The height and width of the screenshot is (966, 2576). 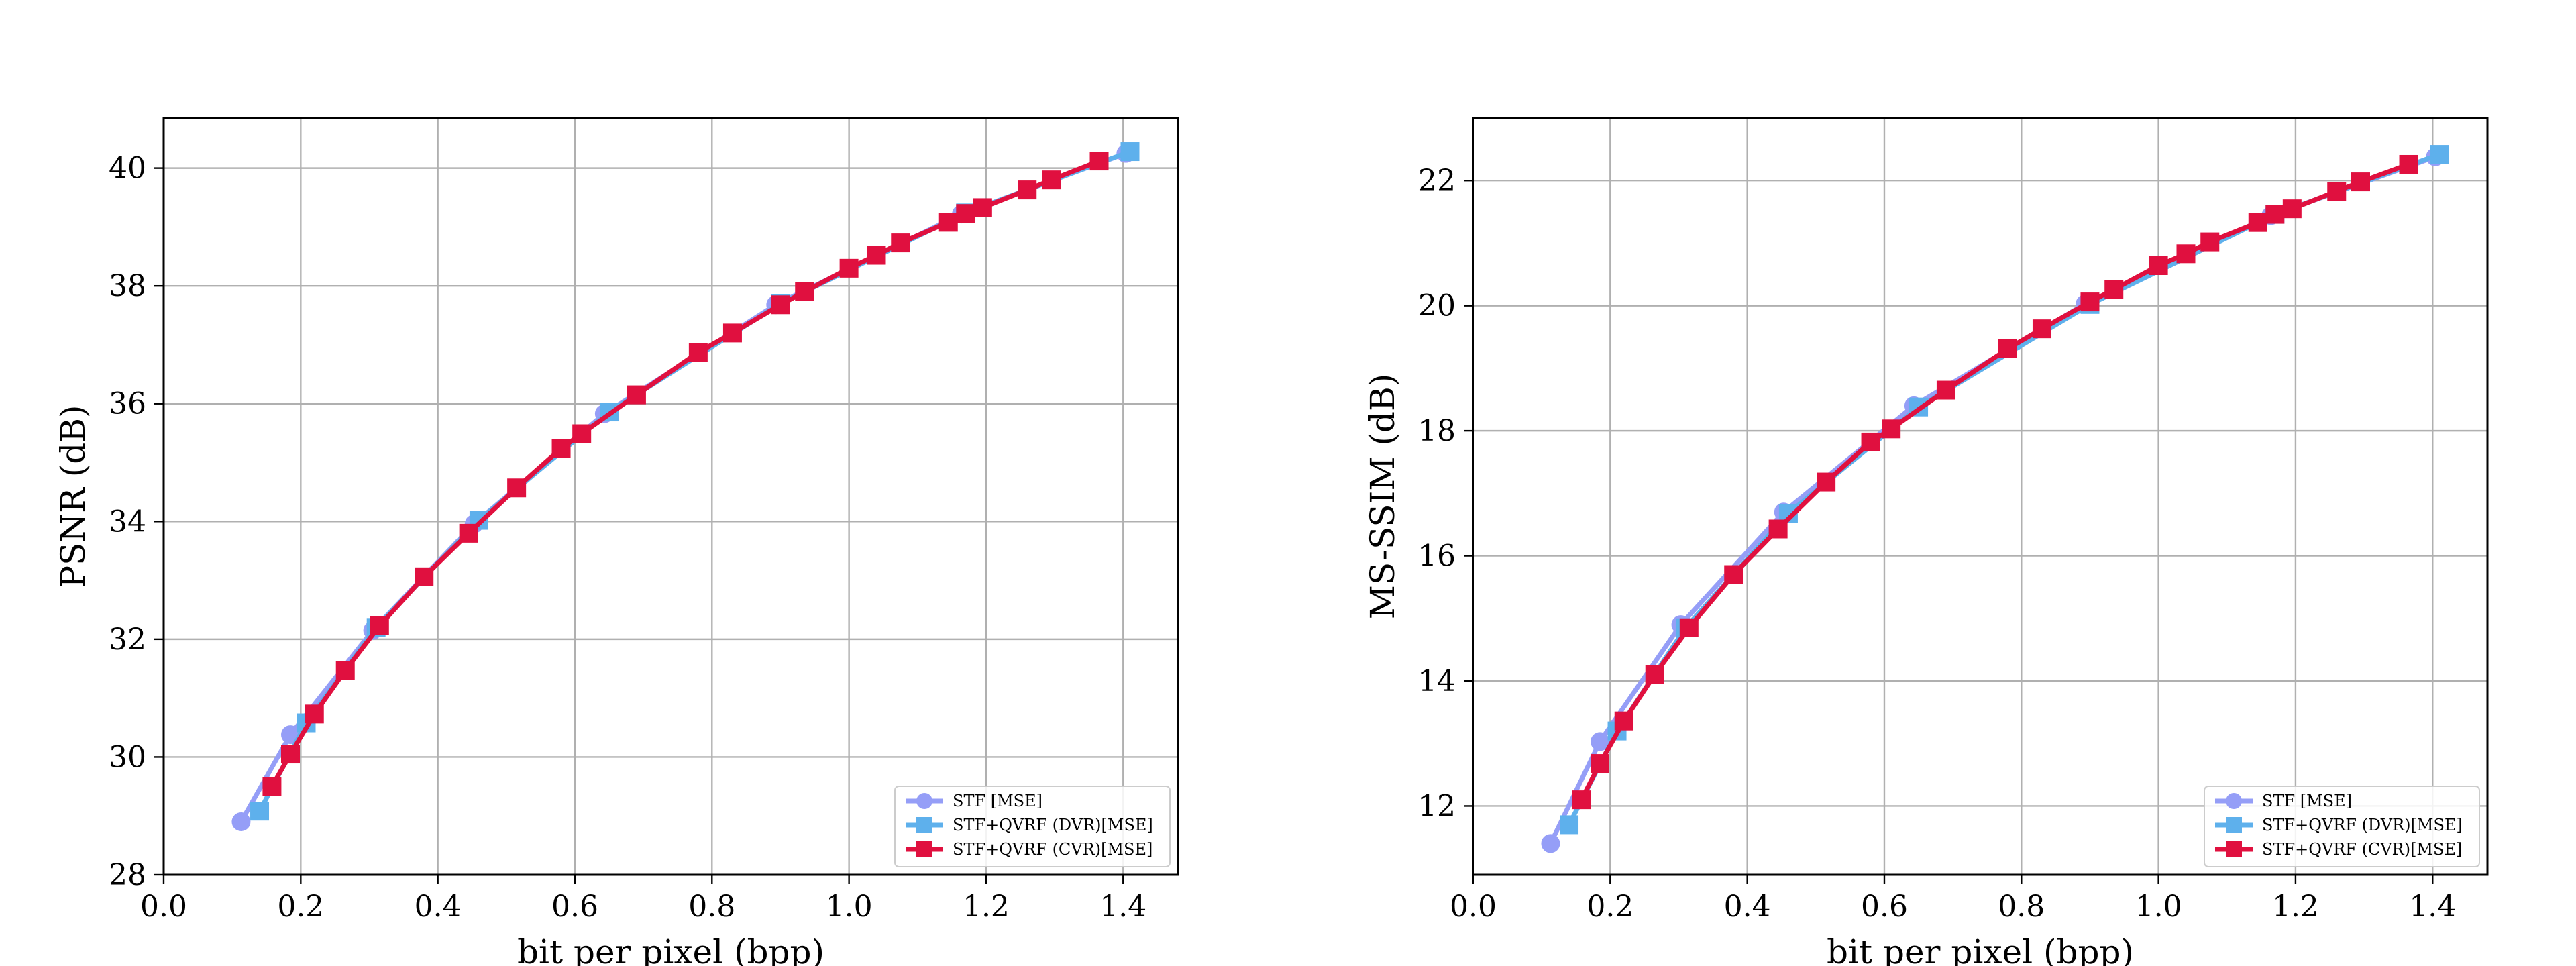 I want to click on y-tick-label: 34, so click(x=127, y=521).